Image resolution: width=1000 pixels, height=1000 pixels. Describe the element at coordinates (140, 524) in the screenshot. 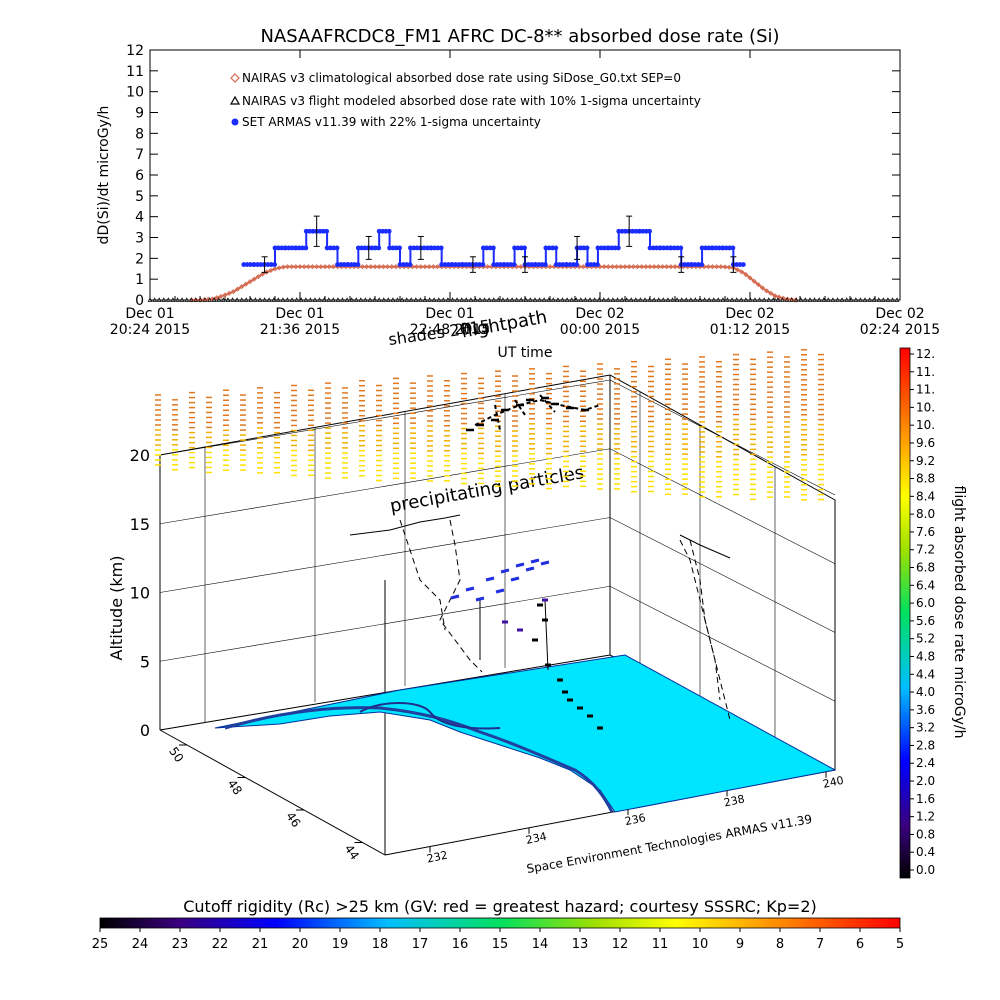

I see `altitude-tick-label: 15` at that location.